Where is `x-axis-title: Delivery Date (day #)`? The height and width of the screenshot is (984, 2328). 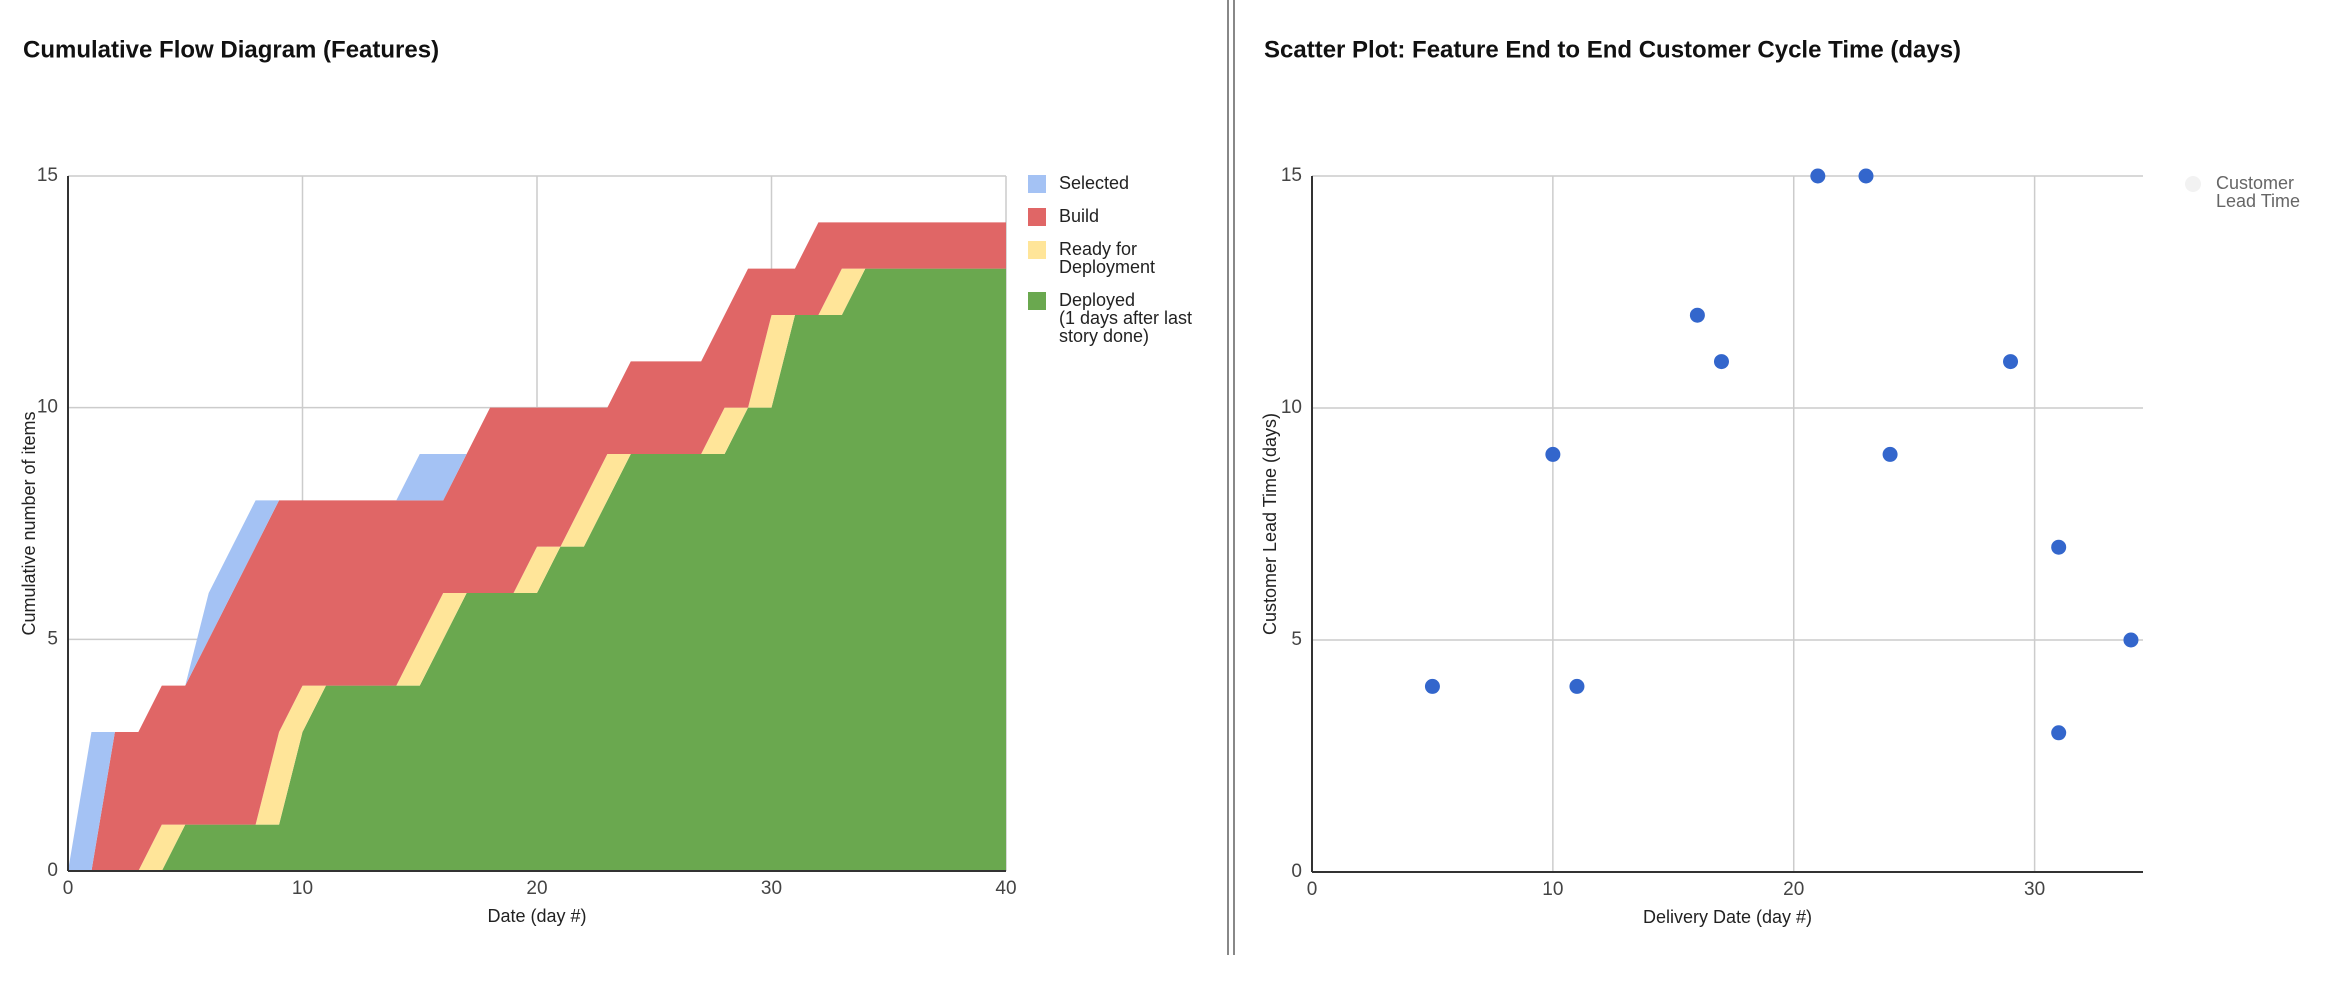
x-axis-title: Delivery Date (day #) is located at coordinates (1727, 917).